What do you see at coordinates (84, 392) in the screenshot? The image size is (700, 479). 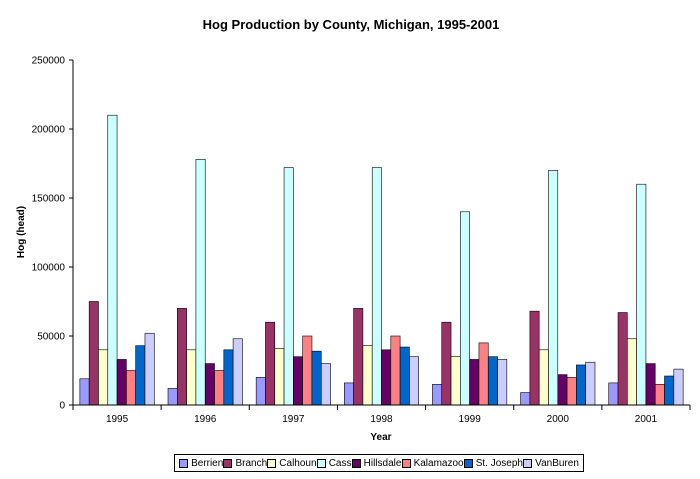 I see `bar-berrien-1995` at bounding box center [84, 392].